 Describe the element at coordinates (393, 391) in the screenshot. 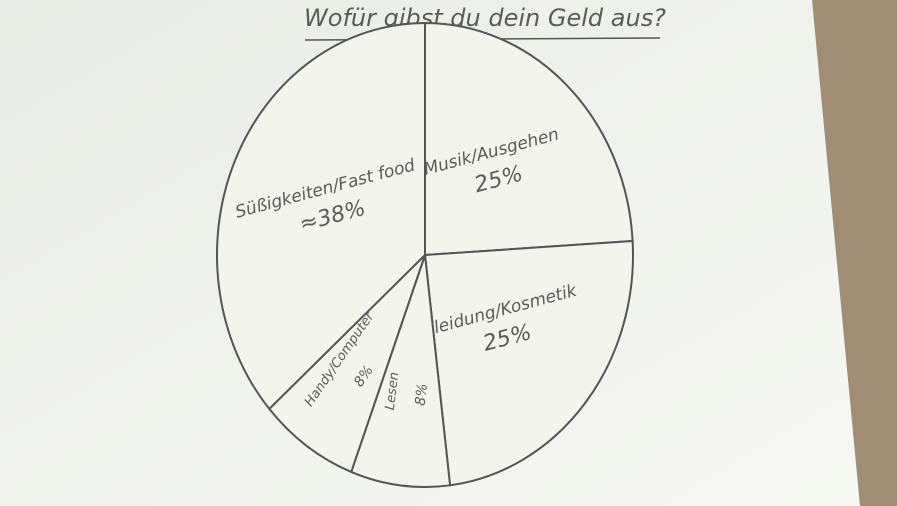

I see `slice-label: Lesen` at that location.